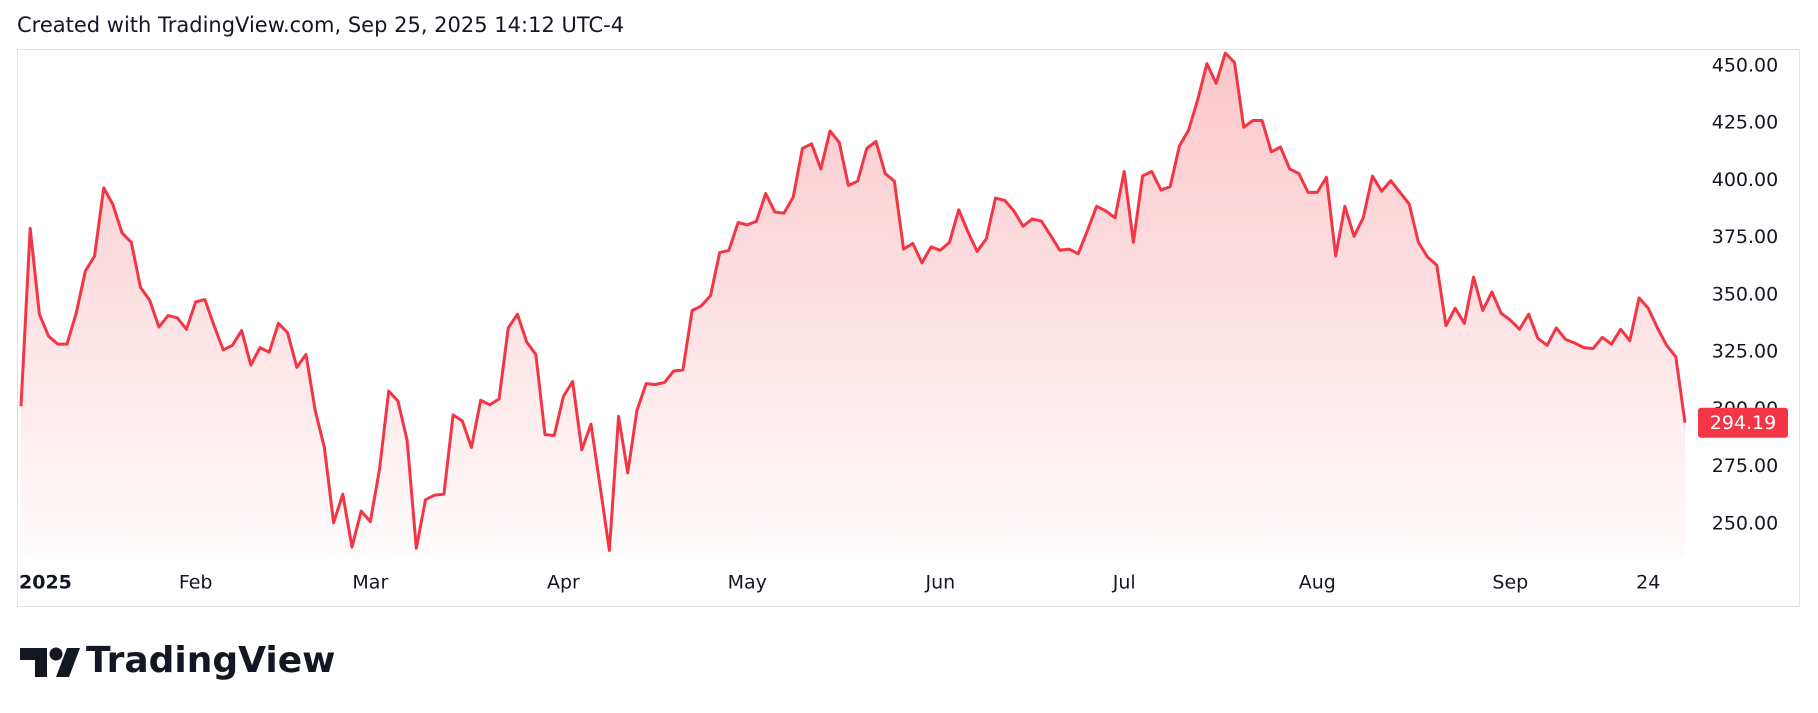 The height and width of the screenshot is (713, 1818). I want to click on y-tick-label: 275.00, so click(1745, 466).